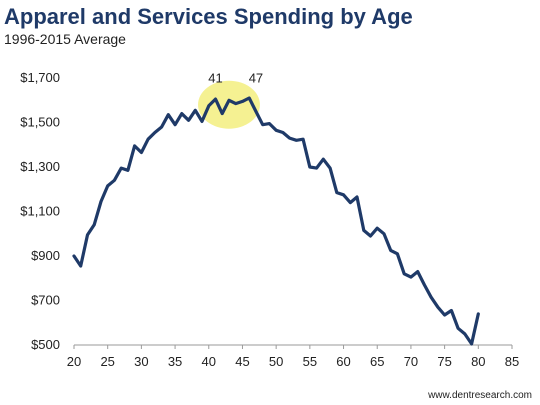  Describe the element at coordinates (209, 361) in the screenshot. I see `x-tick-label: 40` at that location.